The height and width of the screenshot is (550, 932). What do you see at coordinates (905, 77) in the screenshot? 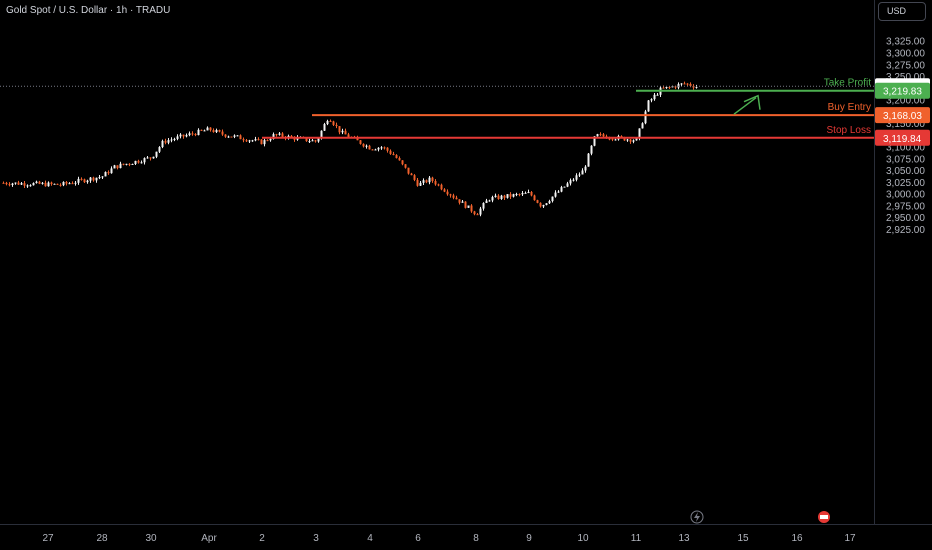
I see `y-tick-label: 3,250.00` at bounding box center [905, 77].